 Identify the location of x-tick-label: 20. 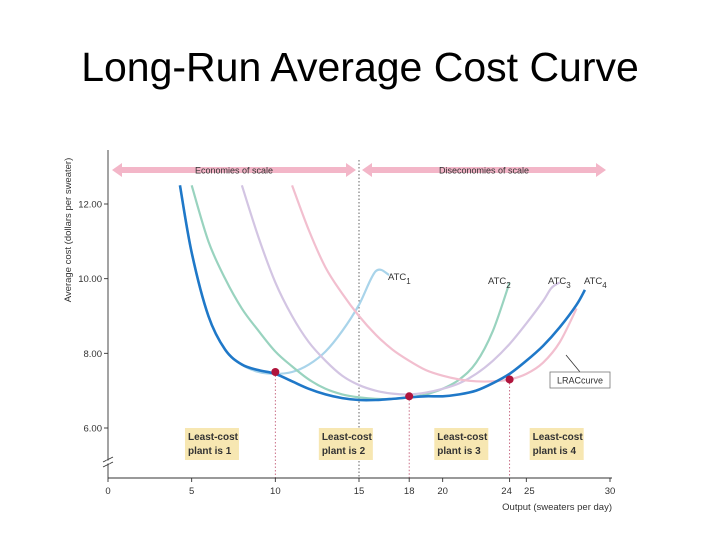
(442, 491).